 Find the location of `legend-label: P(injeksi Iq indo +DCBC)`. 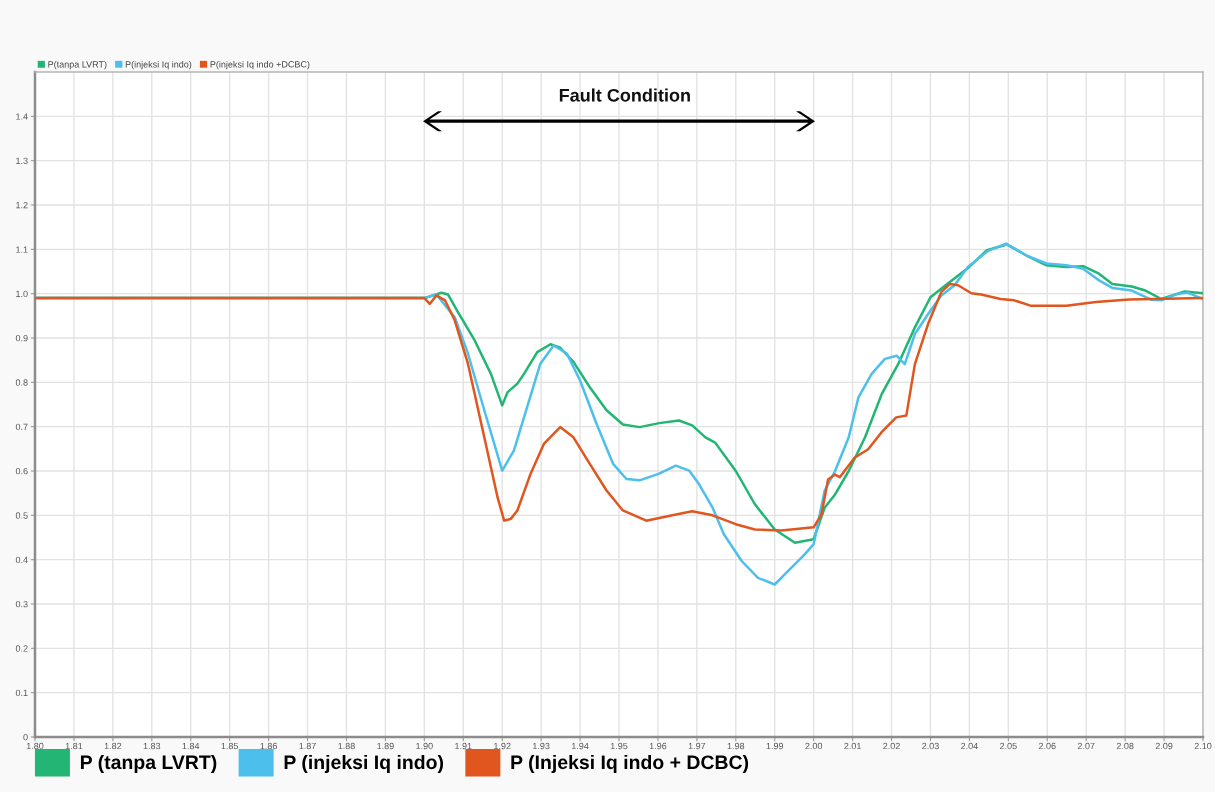

legend-label: P(injeksi Iq indo +DCBC) is located at coordinates (260, 65).